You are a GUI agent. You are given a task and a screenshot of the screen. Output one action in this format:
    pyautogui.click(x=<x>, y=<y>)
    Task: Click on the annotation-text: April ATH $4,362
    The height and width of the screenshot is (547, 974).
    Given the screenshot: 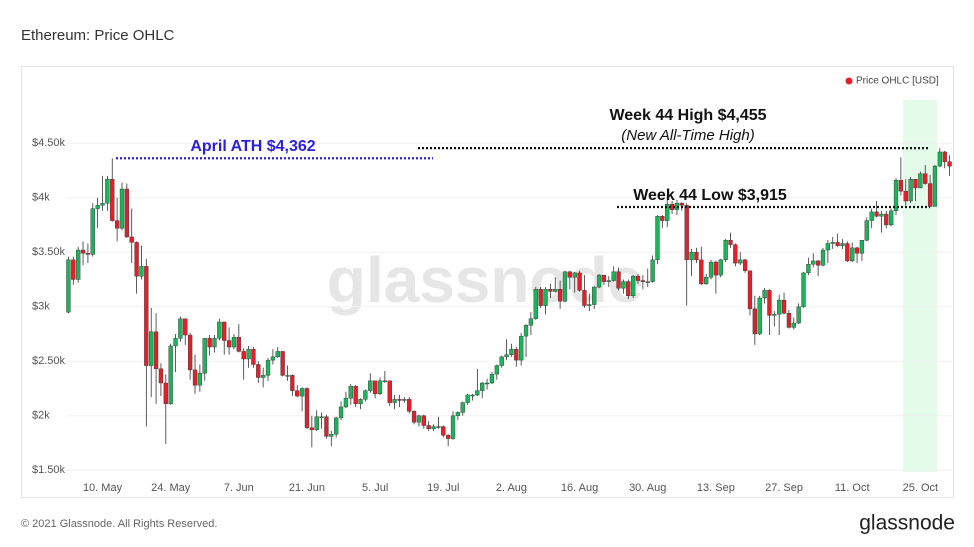 What is the action you would take?
    pyautogui.click(x=252, y=146)
    